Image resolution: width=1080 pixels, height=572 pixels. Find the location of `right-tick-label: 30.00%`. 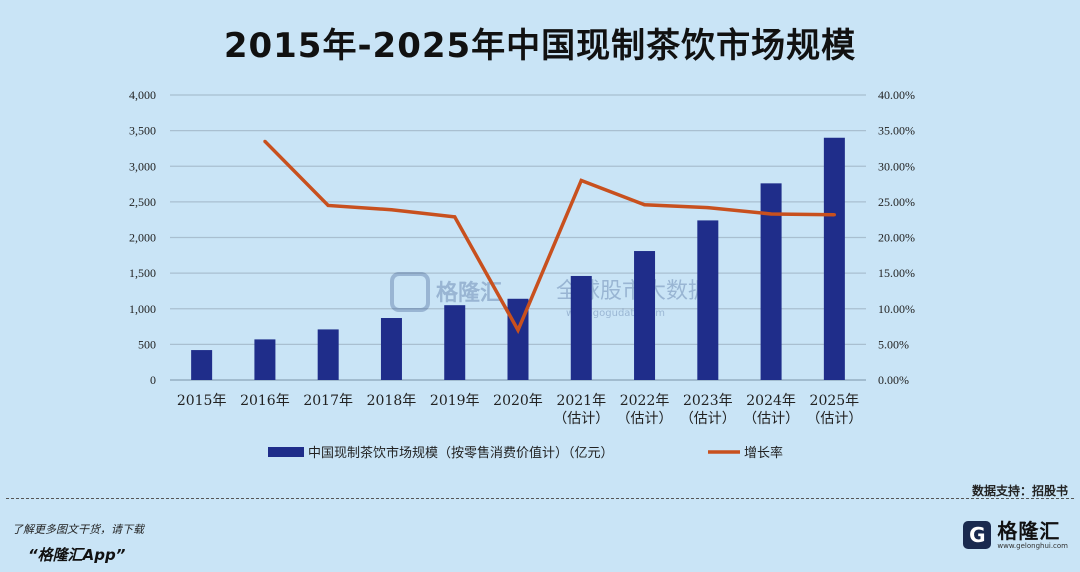

right-tick-label: 30.00% is located at coordinates (896, 166).